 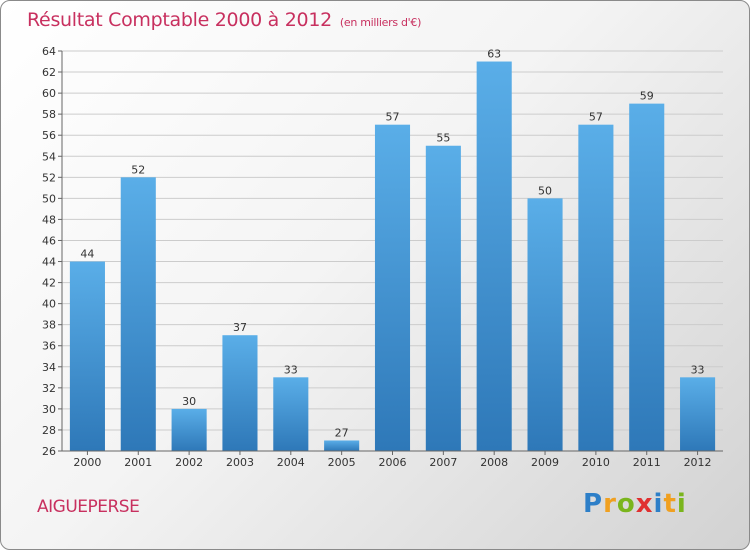 What do you see at coordinates (647, 96) in the screenshot?
I see `bar-value-label: 59` at bounding box center [647, 96].